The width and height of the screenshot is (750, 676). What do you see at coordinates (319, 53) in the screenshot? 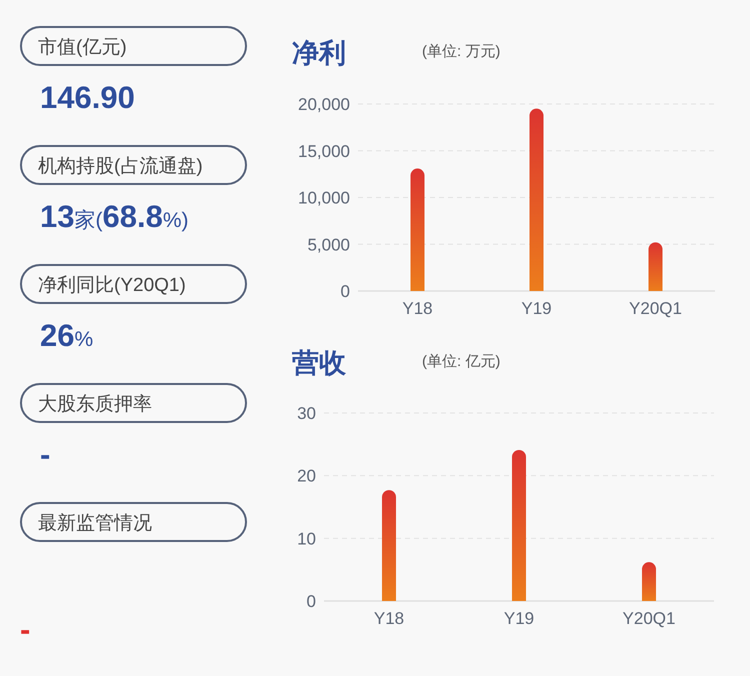
I see `chart-title: 净利` at bounding box center [319, 53].